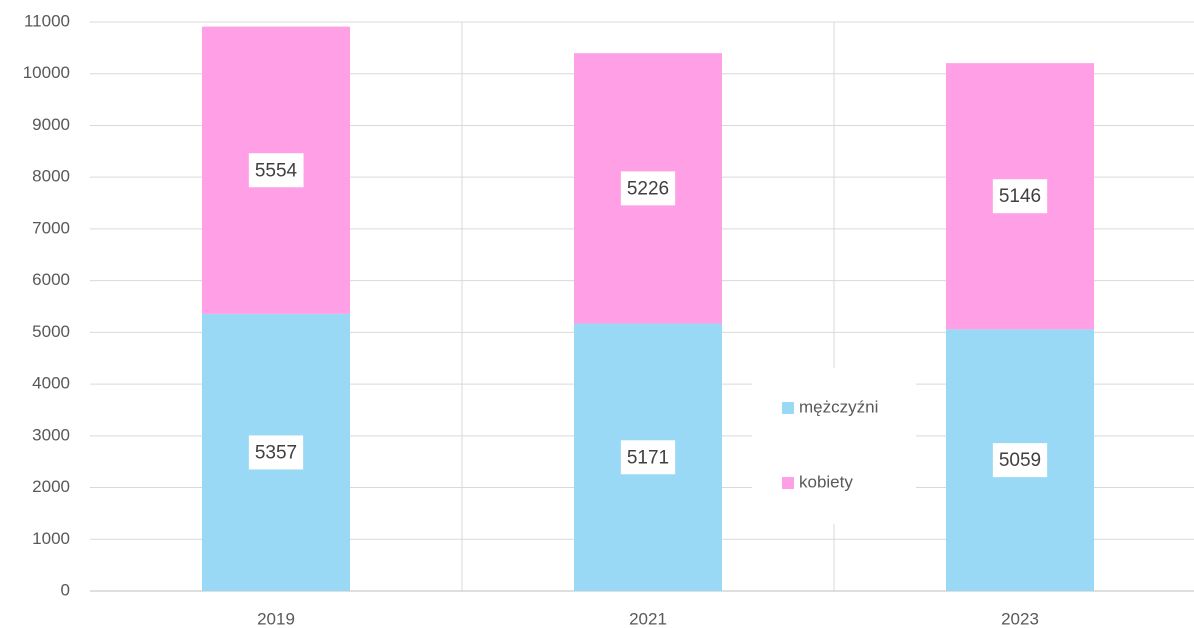 This screenshot has width=1194, height=628. I want to click on legend: mężczyźni kobiety, so click(834, 446).